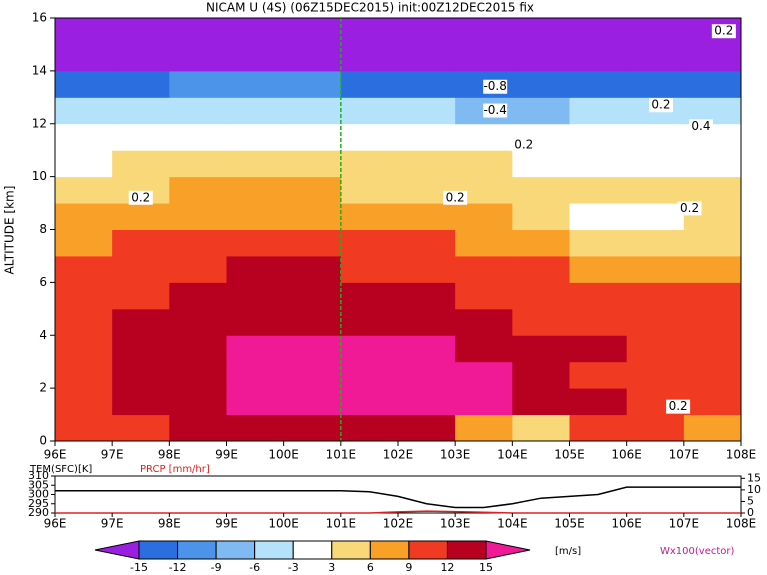 This screenshot has width=767, height=575. Describe the element at coordinates (508, 550) in the screenshot. I see `colorbar-tri` at that location.